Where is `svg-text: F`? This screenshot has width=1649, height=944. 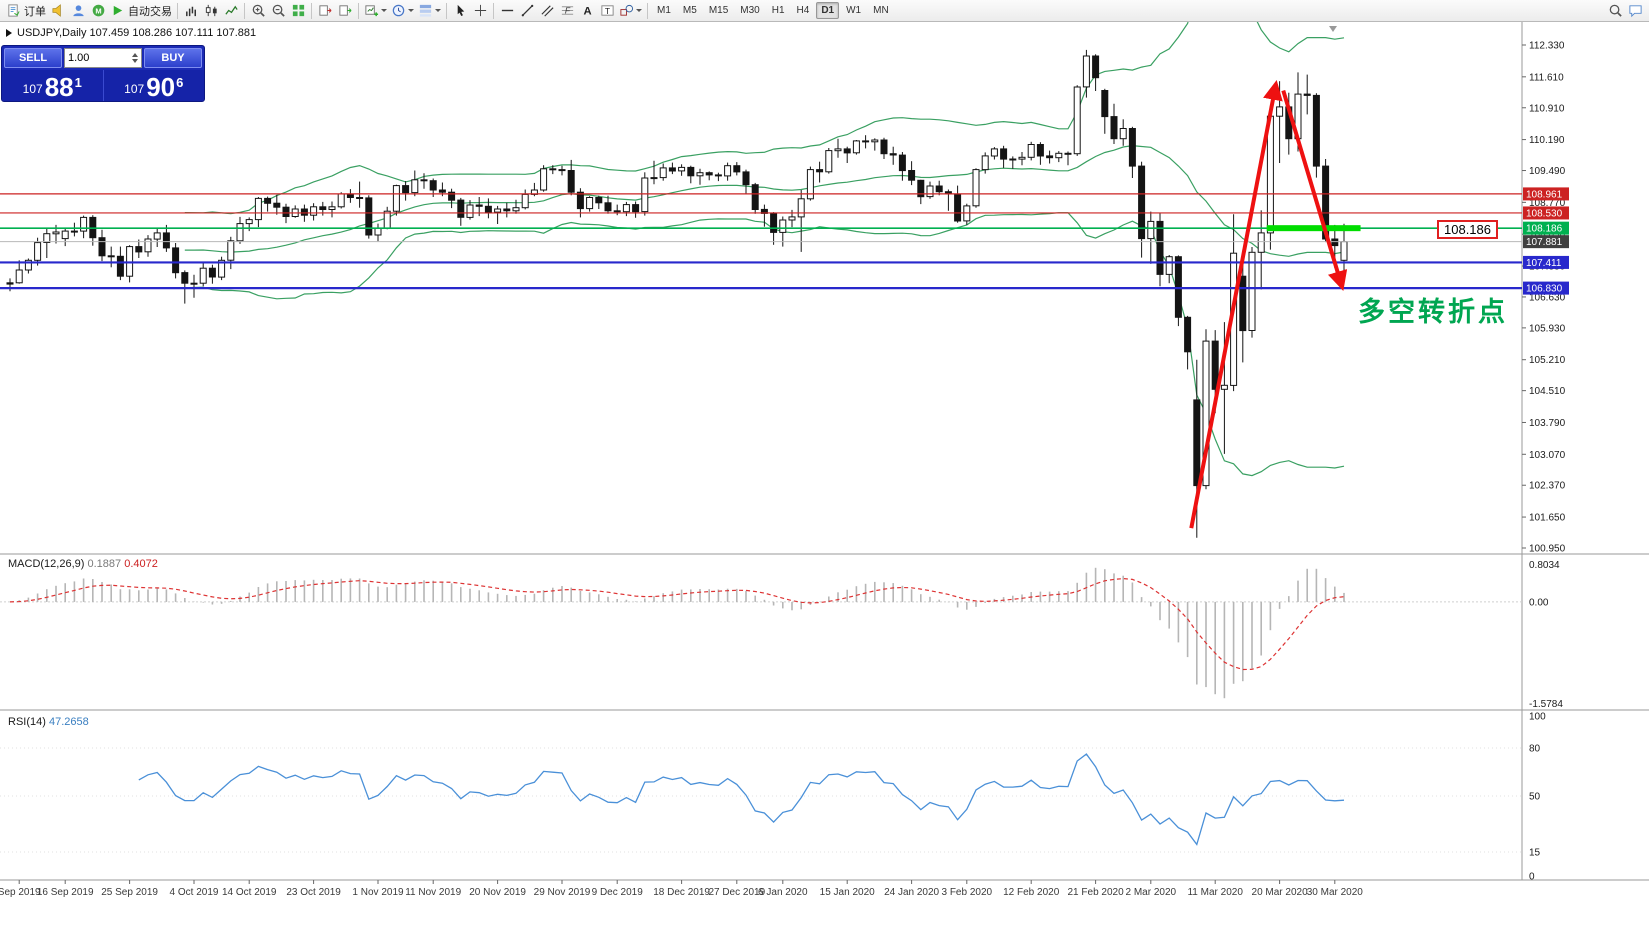 svg-text: F is located at coordinates (567, 10).